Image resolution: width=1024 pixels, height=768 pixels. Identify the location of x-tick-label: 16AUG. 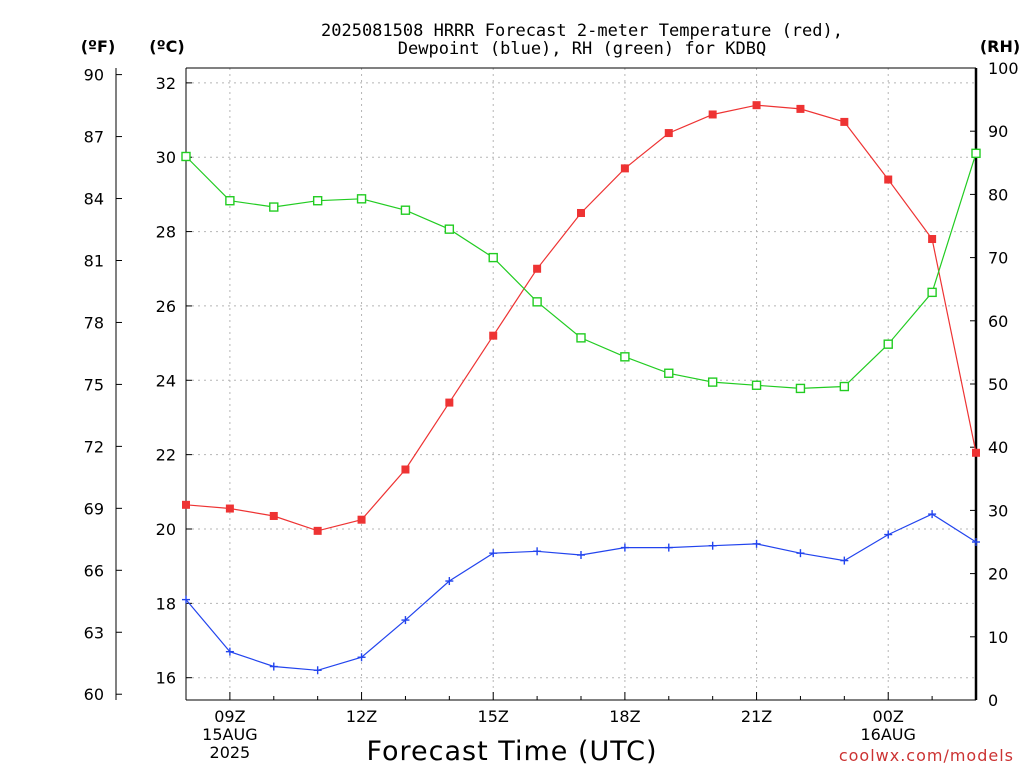
(888, 734).